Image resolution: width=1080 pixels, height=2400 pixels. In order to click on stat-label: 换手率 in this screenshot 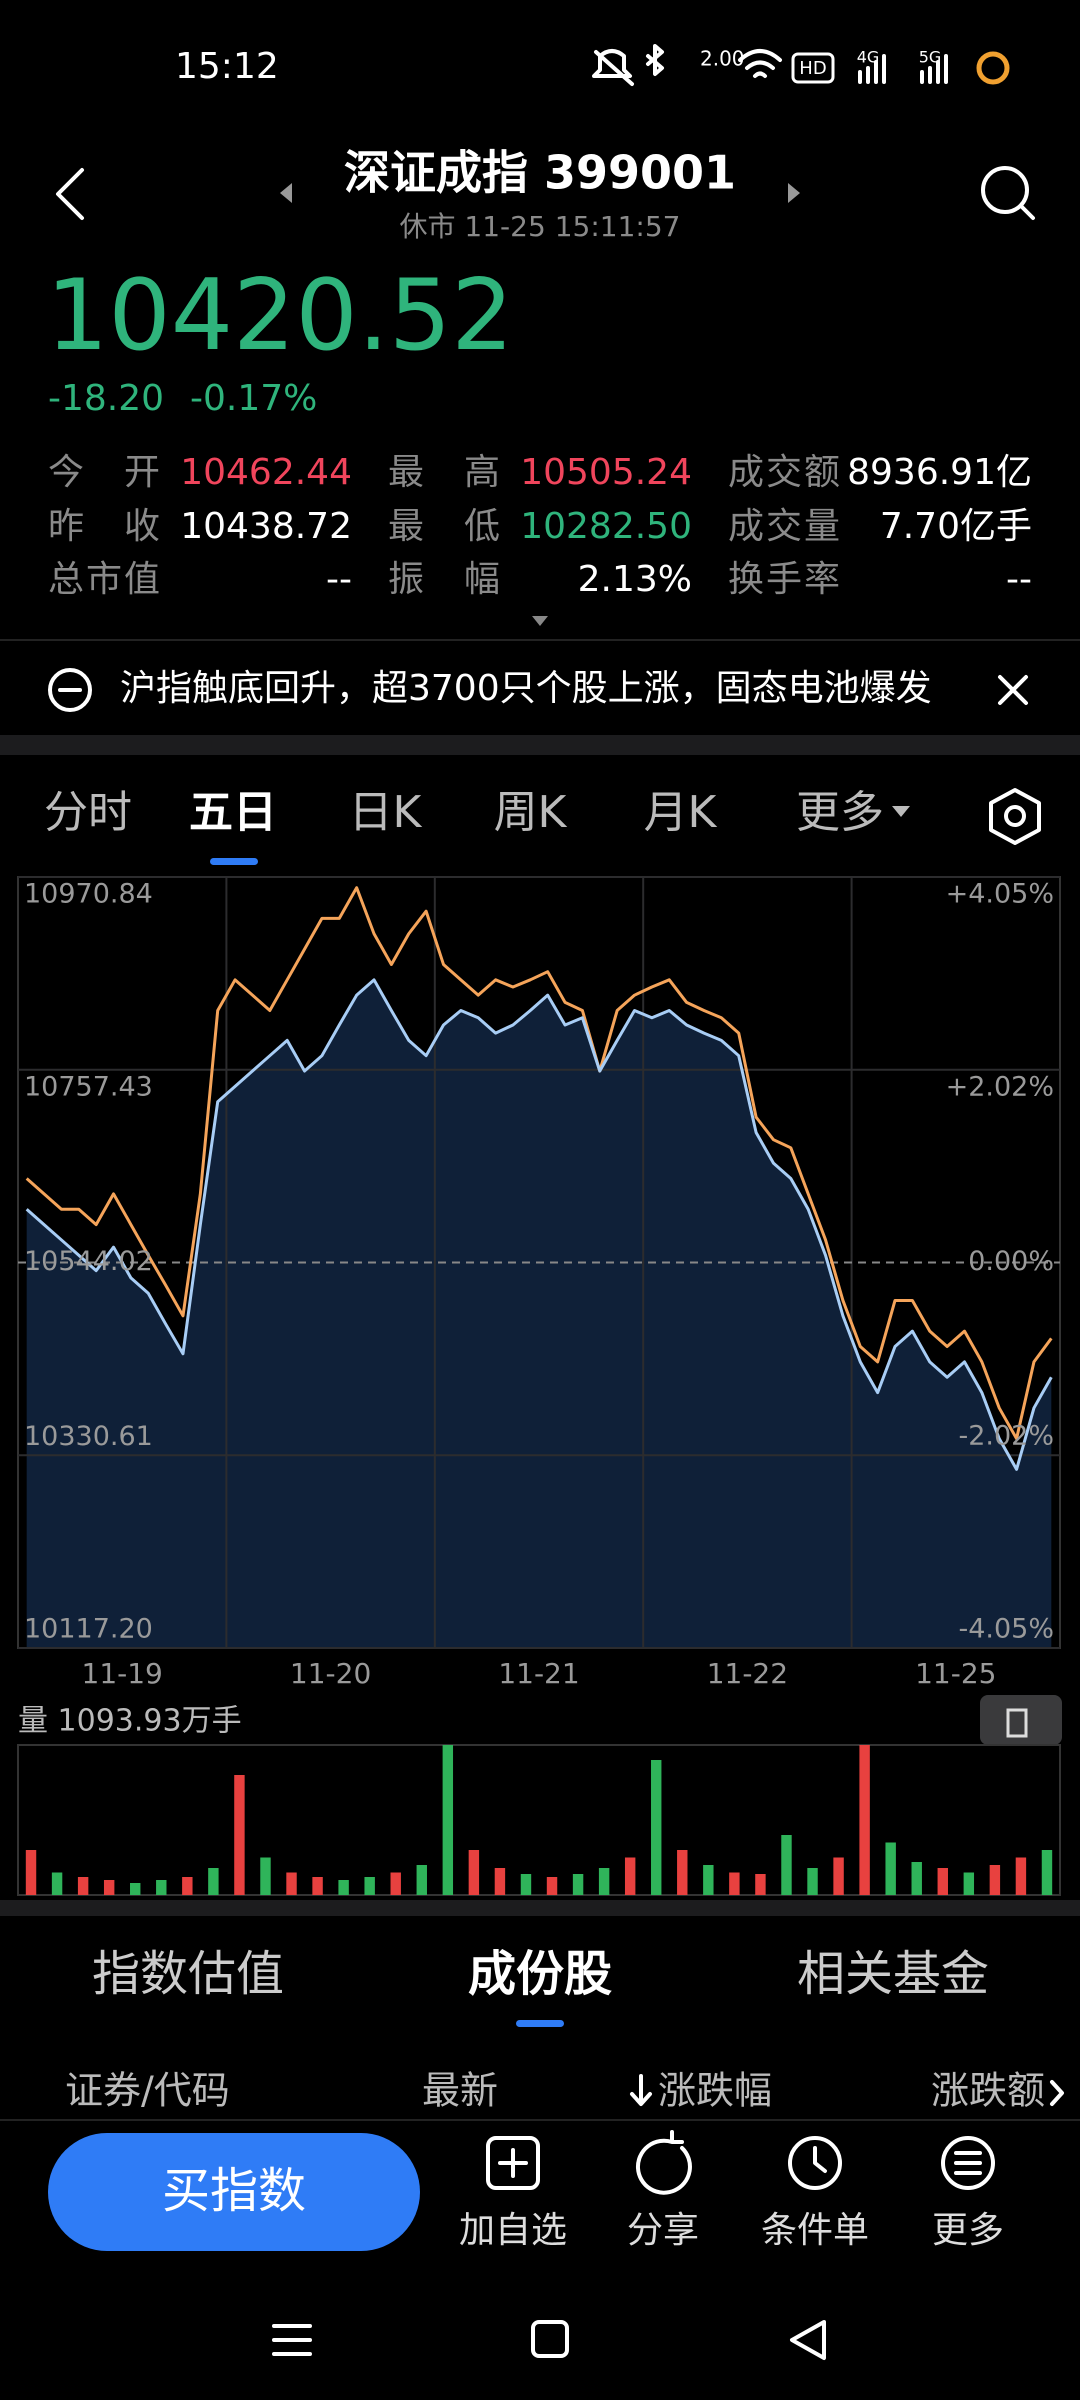, I will do `click(784, 579)`.